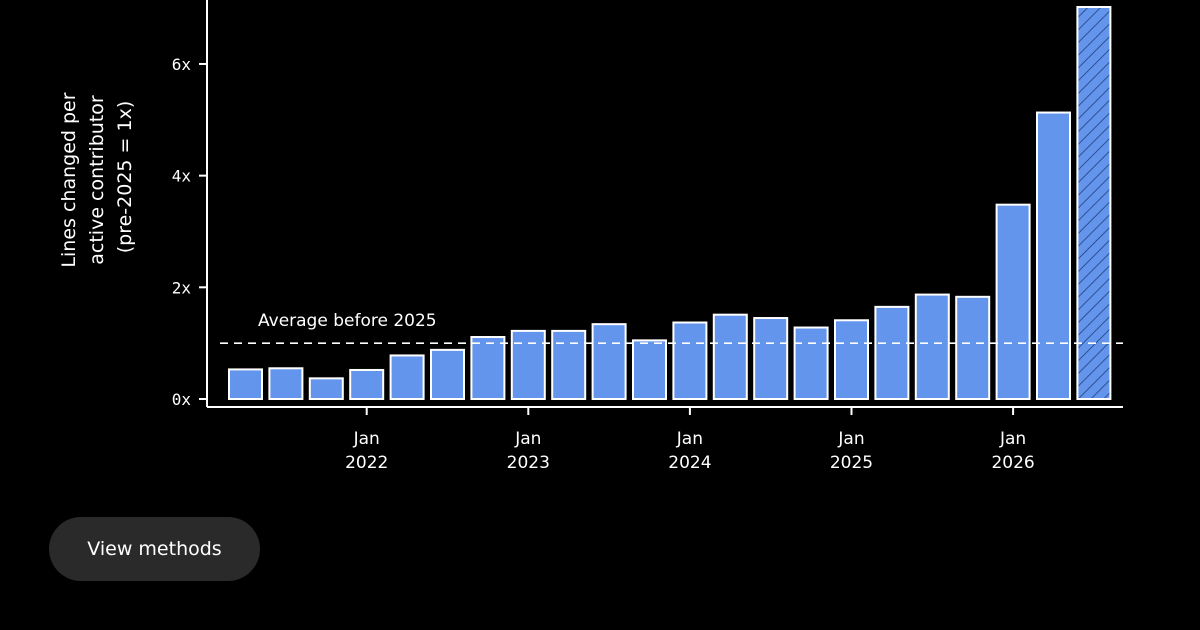 This screenshot has width=1200, height=630. I want to click on view-methods-button: View methods, so click(154, 549).